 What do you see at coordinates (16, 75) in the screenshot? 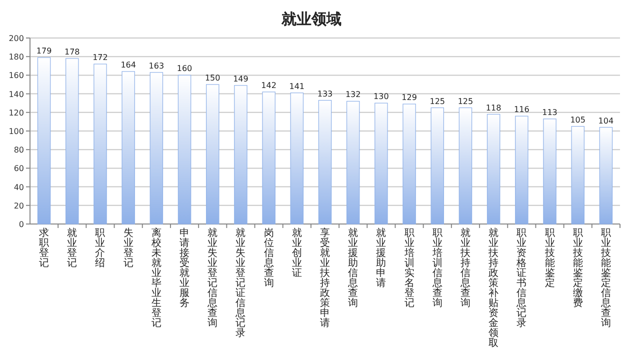
I see `y-tick-label: 160` at bounding box center [16, 75].